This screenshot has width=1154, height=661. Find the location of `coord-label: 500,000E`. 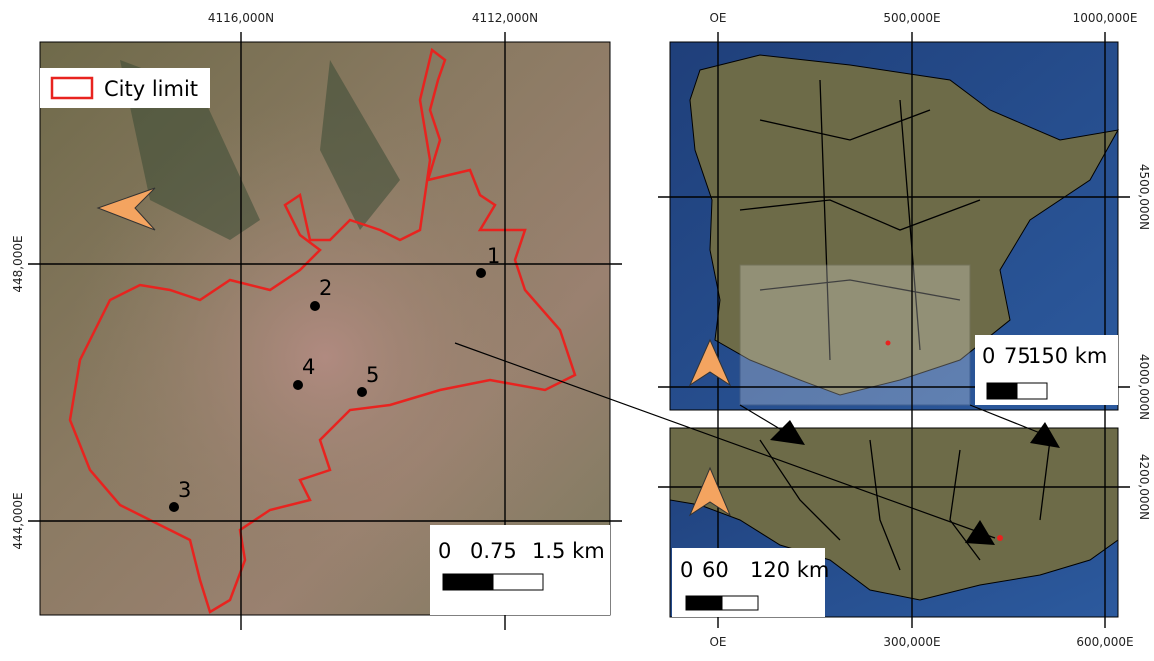

coord-label: 500,000E is located at coordinates (911, 18).